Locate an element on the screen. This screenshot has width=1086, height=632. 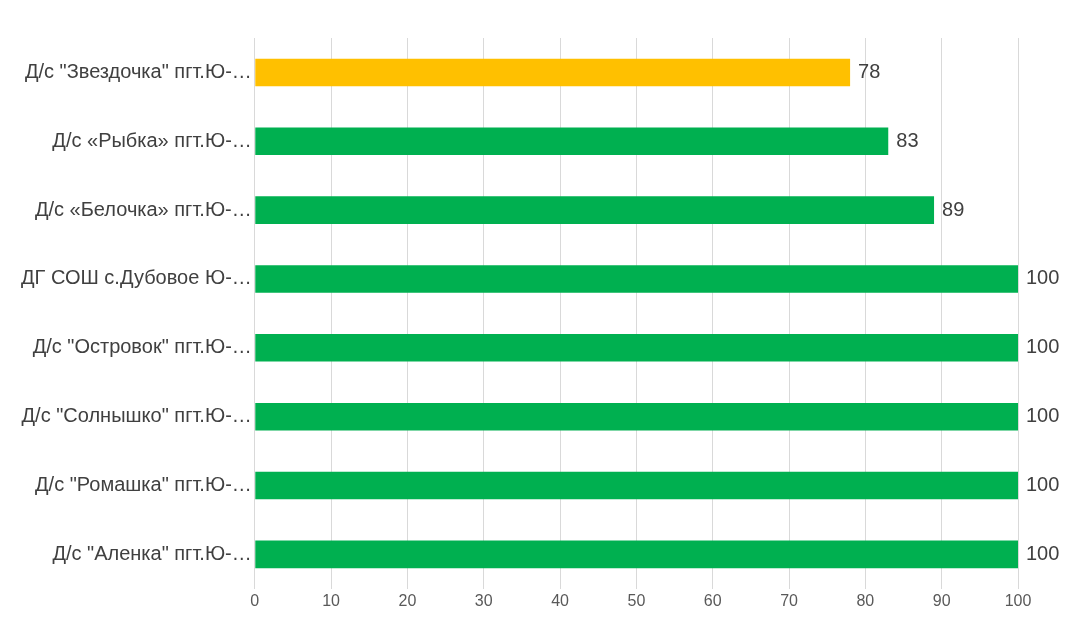
x-tick-label: 10 is located at coordinates (331, 600).